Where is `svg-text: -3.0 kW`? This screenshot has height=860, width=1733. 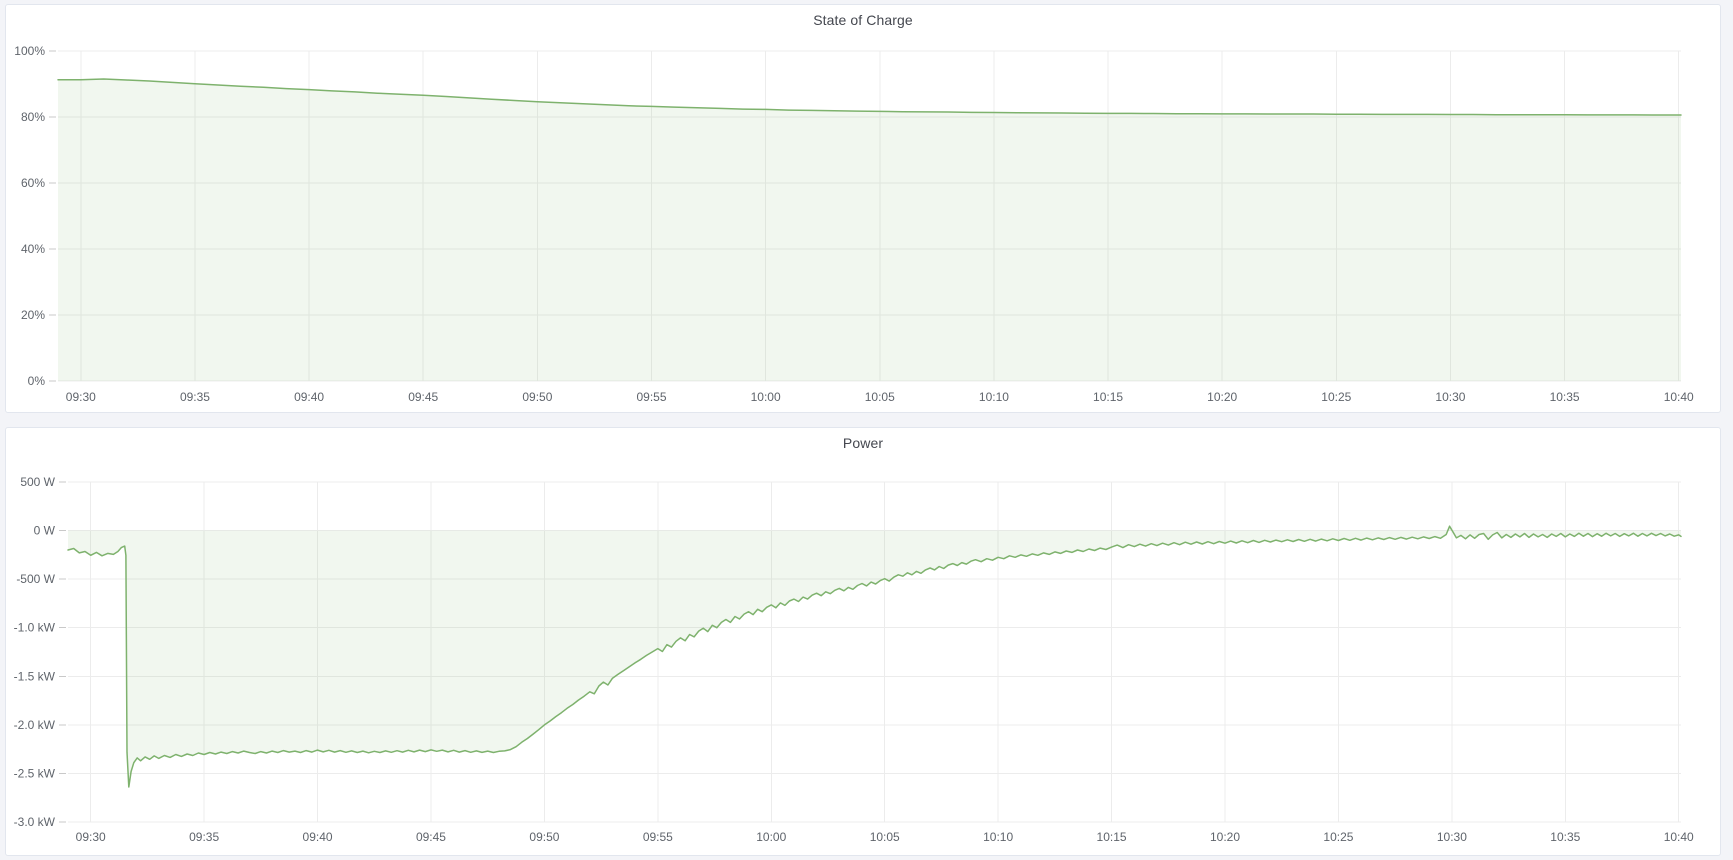 svg-text: -3.0 kW is located at coordinates (35, 822).